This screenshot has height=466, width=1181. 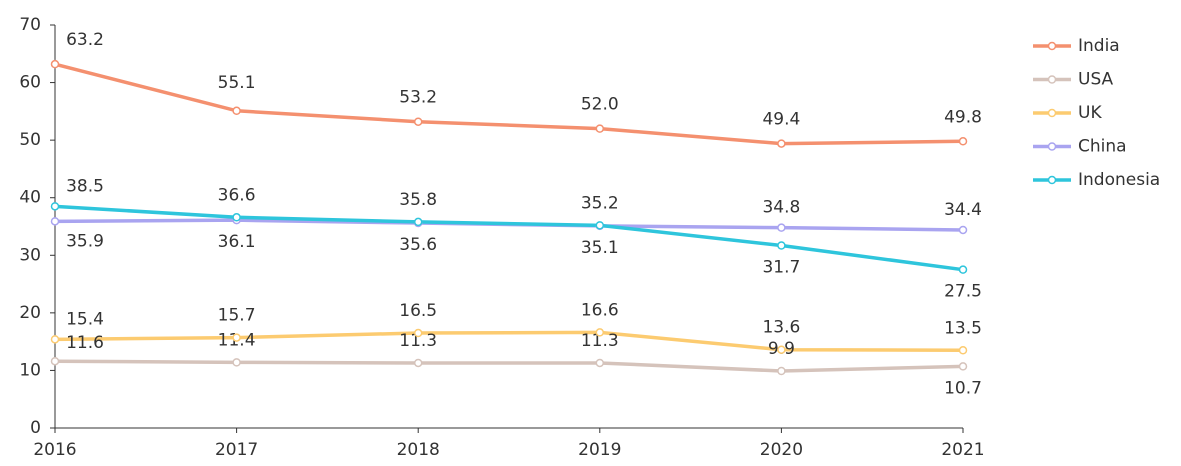 What do you see at coordinates (781, 267) in the screenshot?
I see `data-label: 31.7` at bounding box center [781, 267].